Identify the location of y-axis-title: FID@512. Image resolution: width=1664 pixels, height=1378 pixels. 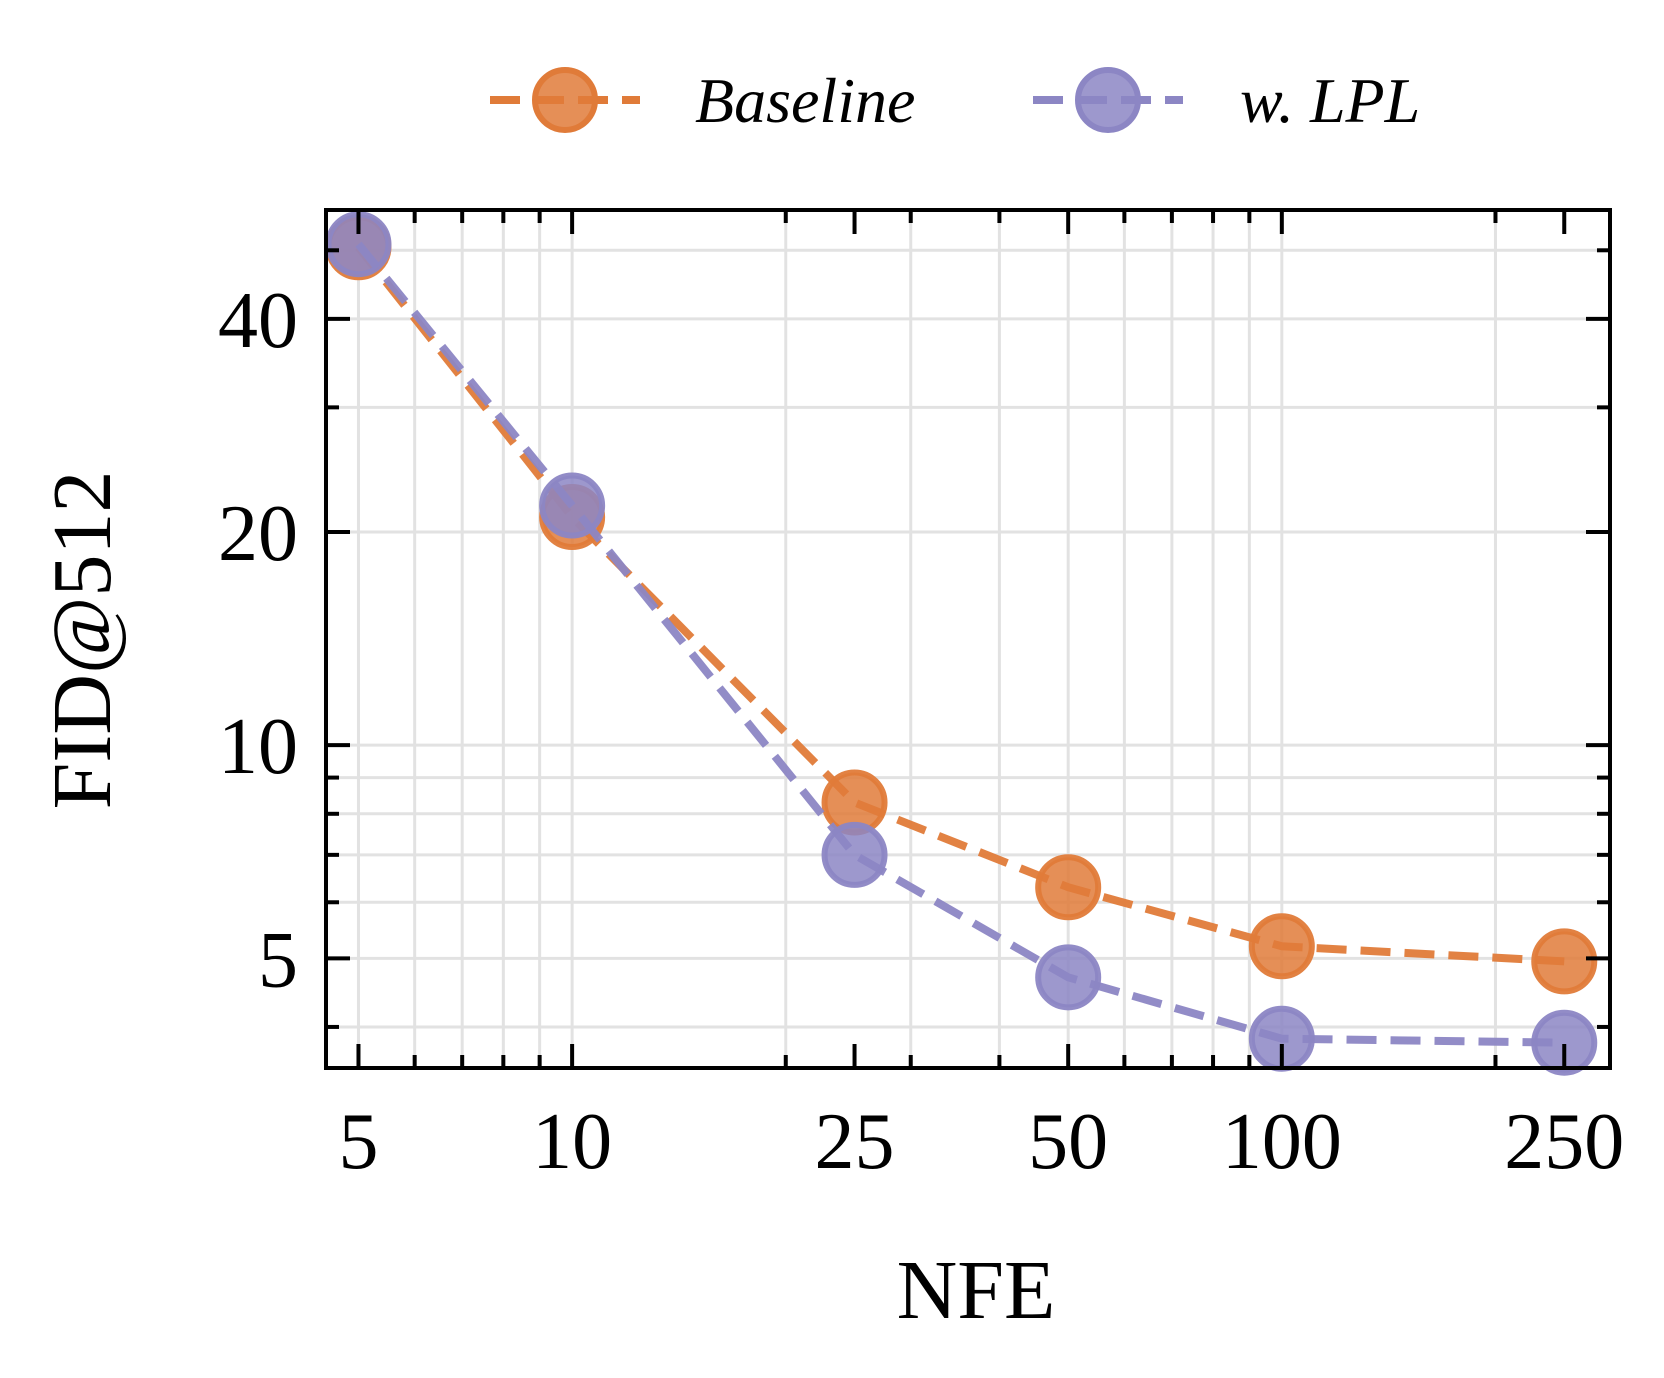
(82, 640).